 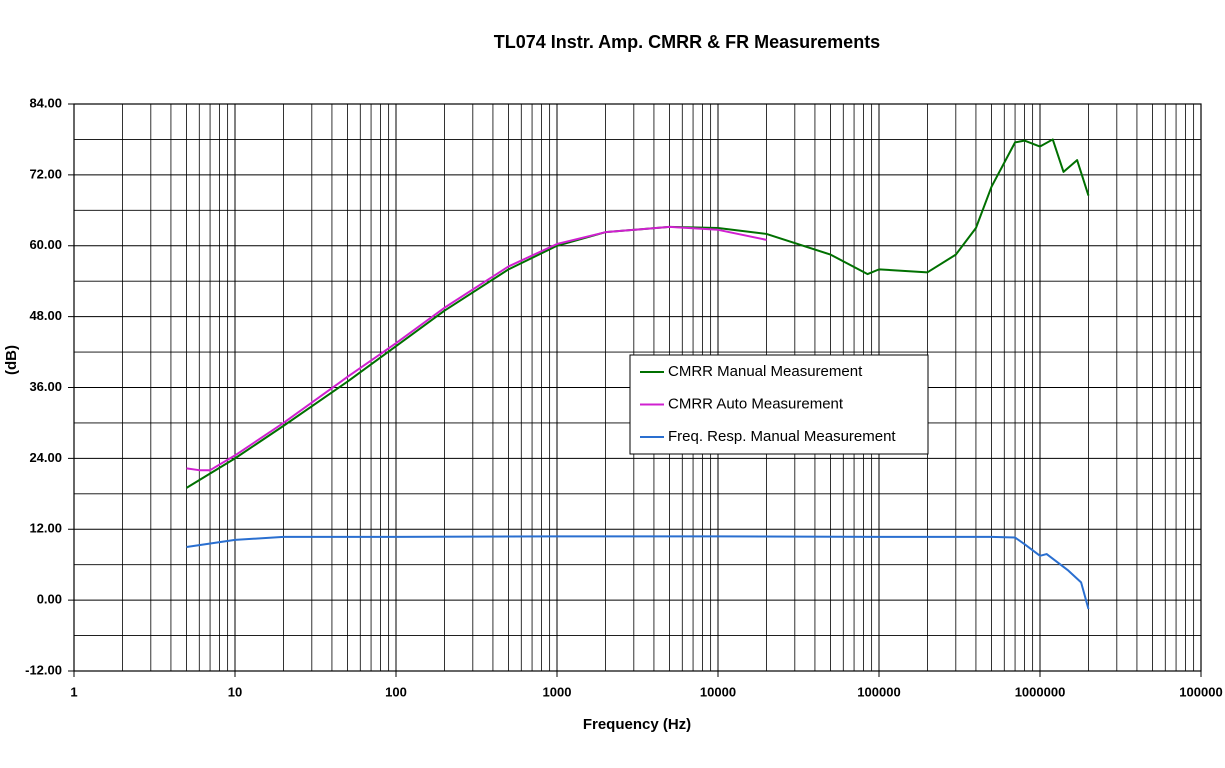 What do you see at coordinates (782, 436) in the screenshot?
I see `legend-label: Freq. Resp. Manual Measurement` at bounding box center [782, 436].